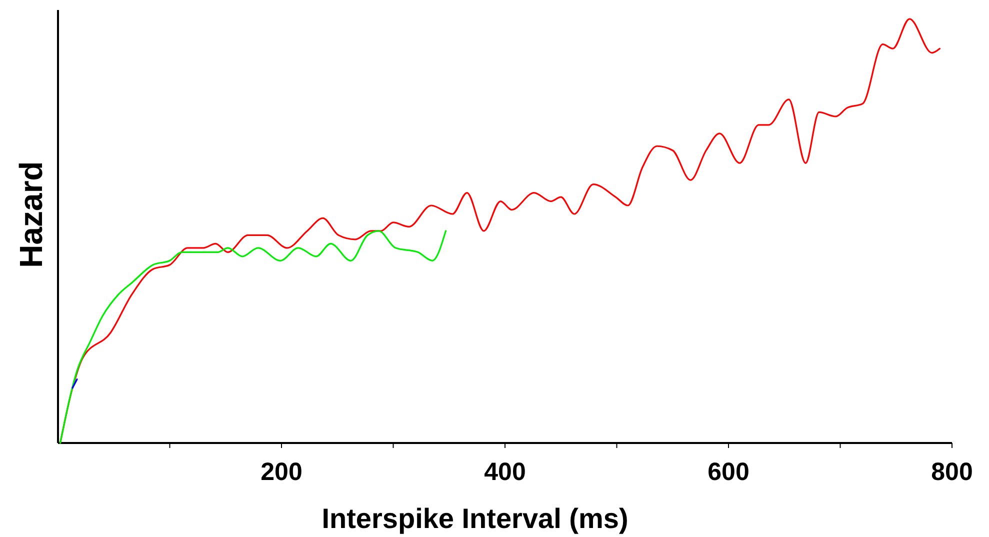  Describe the element at coordinates (475, 518) in the screenshot. I see `x-axis-title: Interspike Interval (ms)` at that location.